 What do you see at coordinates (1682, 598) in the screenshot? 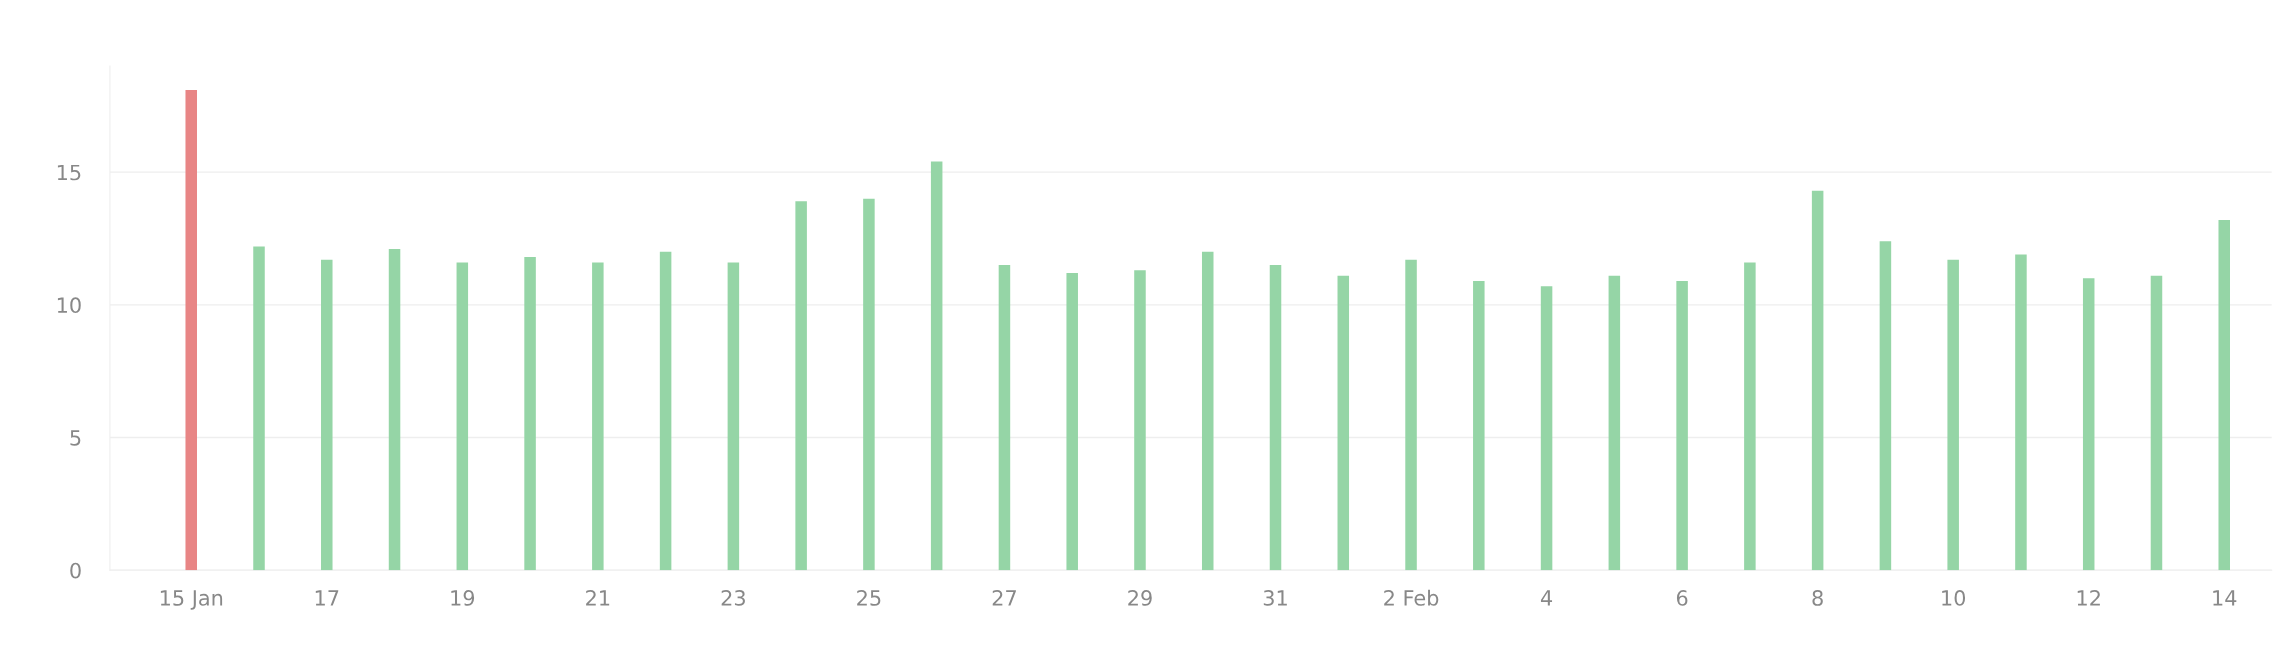
I see `x-tick-label: 6` at bounding box center [1682, 598].